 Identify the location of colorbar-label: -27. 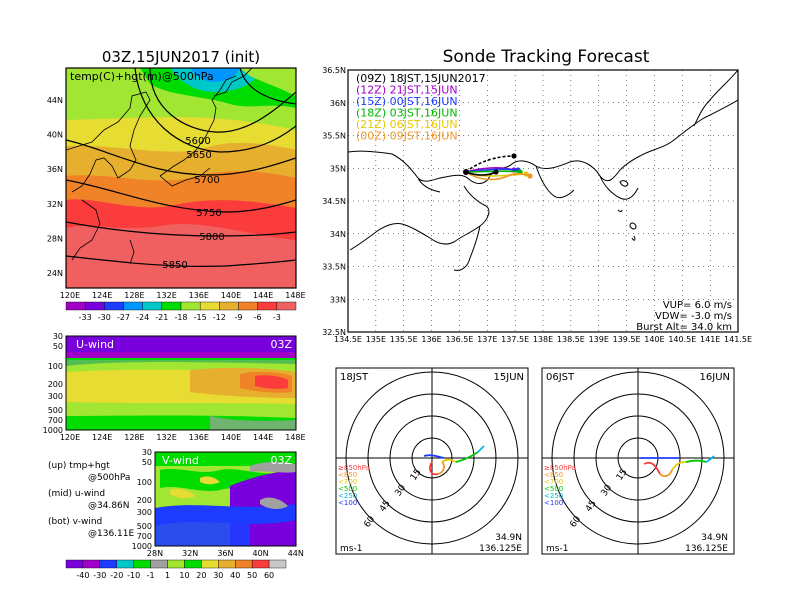
(123, 317).